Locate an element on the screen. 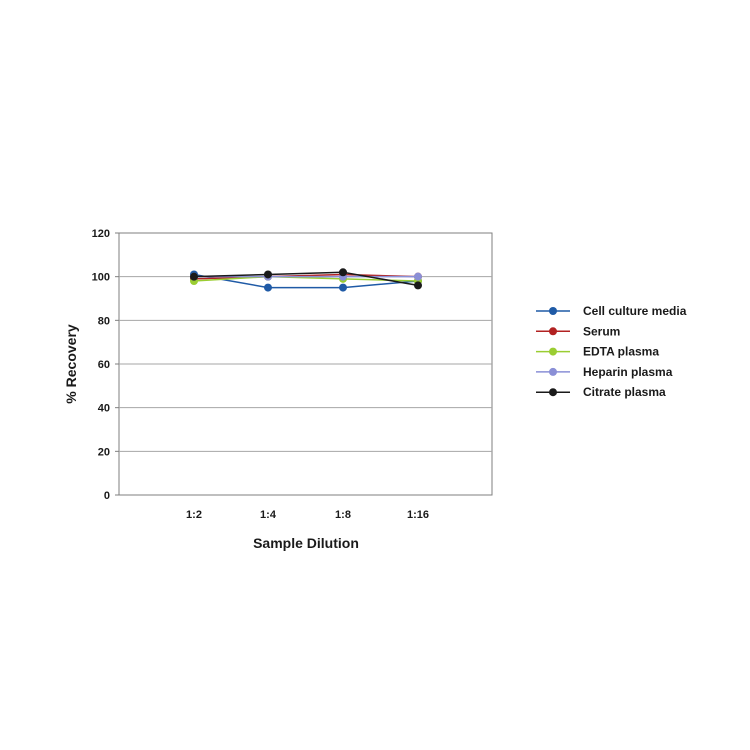 This screenshot has height=750, width=750. x-axis-title: Sample Dilution is located at coordinates (306, 543).